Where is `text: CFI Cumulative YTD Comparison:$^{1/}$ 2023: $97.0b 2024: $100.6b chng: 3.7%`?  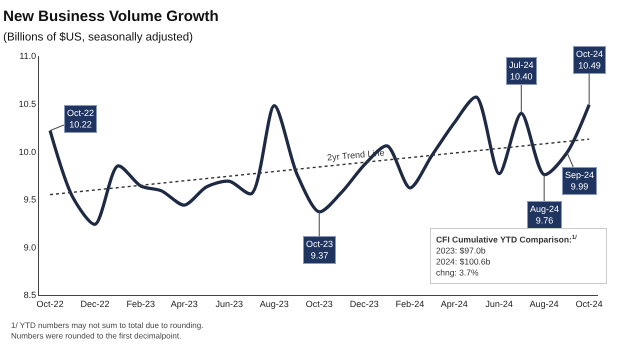
text: CFI Cumulative YTD Comparison:$^{1/}$ 2023: $97.0b 2024: $100.6b chng: 3.7% is located at coordinates (506, 256).